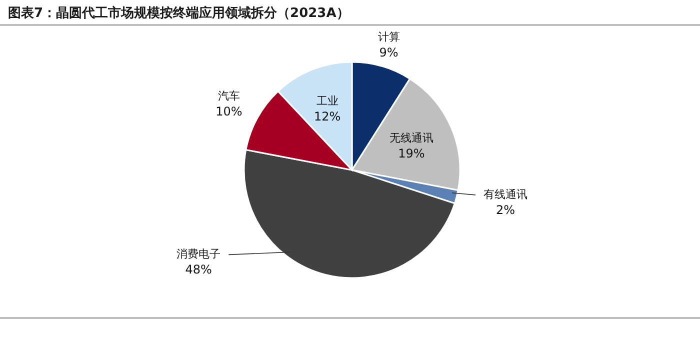 The width and height of the screenshot is (700, 342). What do you see at coordinates (327, 117) in the screenshot?
I see `data-label: 12%` at bounding box center [327, 117].